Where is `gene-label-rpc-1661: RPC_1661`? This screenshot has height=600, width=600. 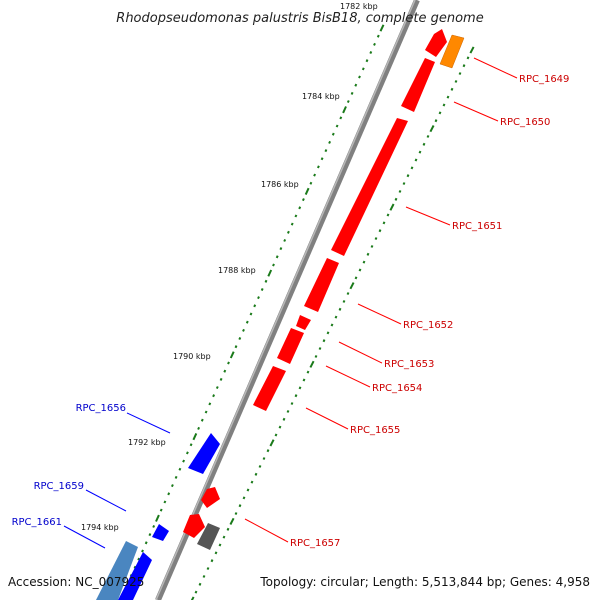
gene-label-rpc-1661: RPC_1661 is located at coordinates (37, 522).